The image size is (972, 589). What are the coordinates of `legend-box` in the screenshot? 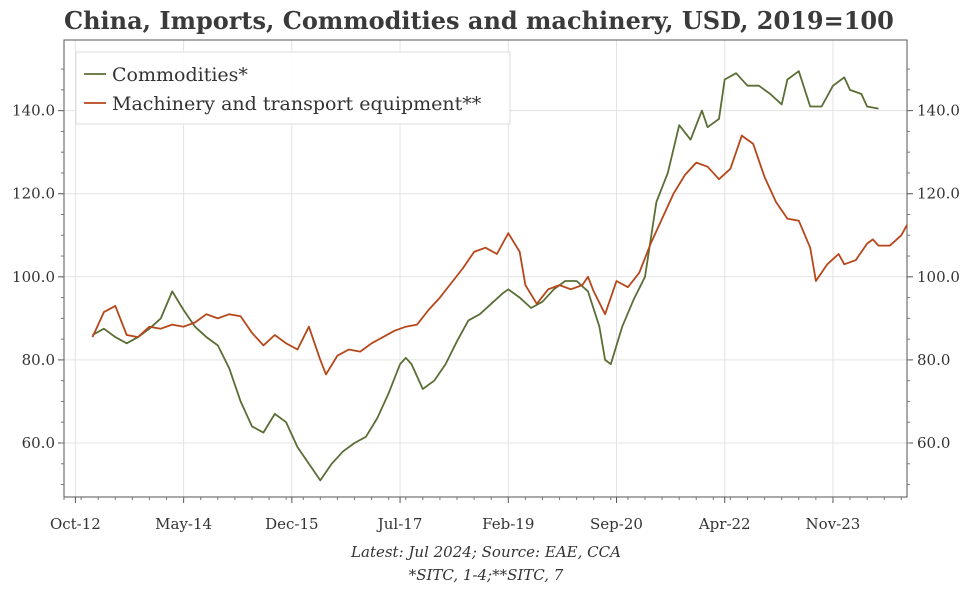 It's located at (293, 88).